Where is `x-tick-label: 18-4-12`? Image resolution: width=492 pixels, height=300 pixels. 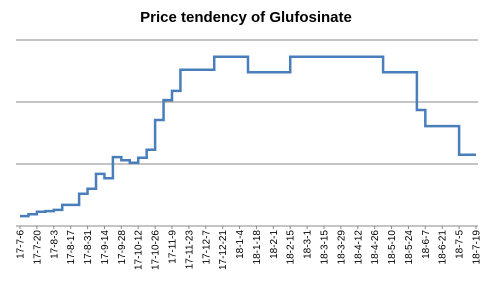
x-tick-label: 18-4-12 is located at coordinates (358, 247).